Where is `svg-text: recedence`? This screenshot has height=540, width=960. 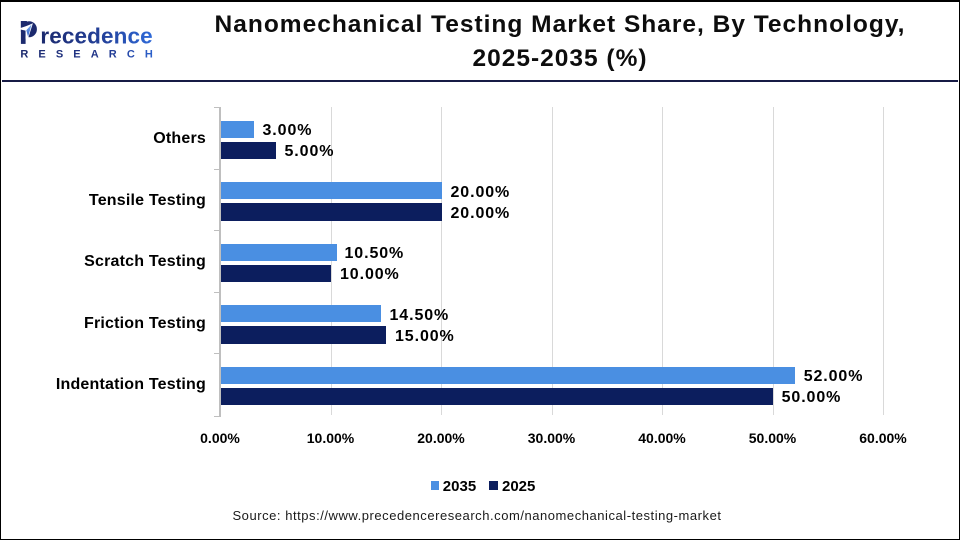 svg-text: recedence is located at coordinates (96, 36).